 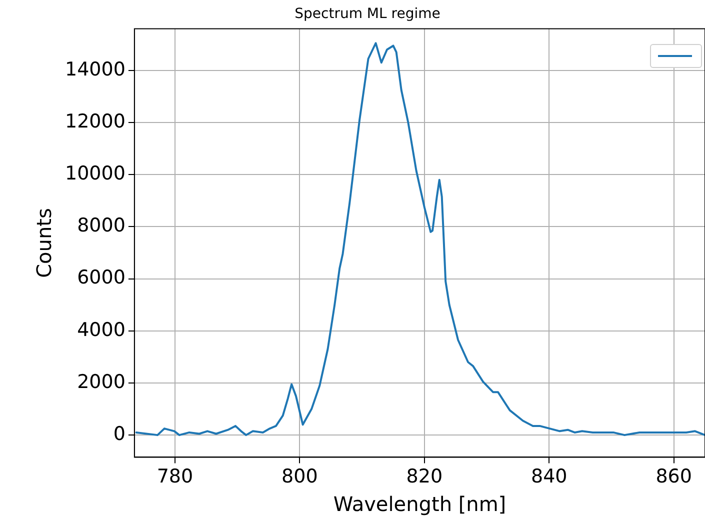 I want to click on y-tick-label: 8000, so click(x=101, y=225).